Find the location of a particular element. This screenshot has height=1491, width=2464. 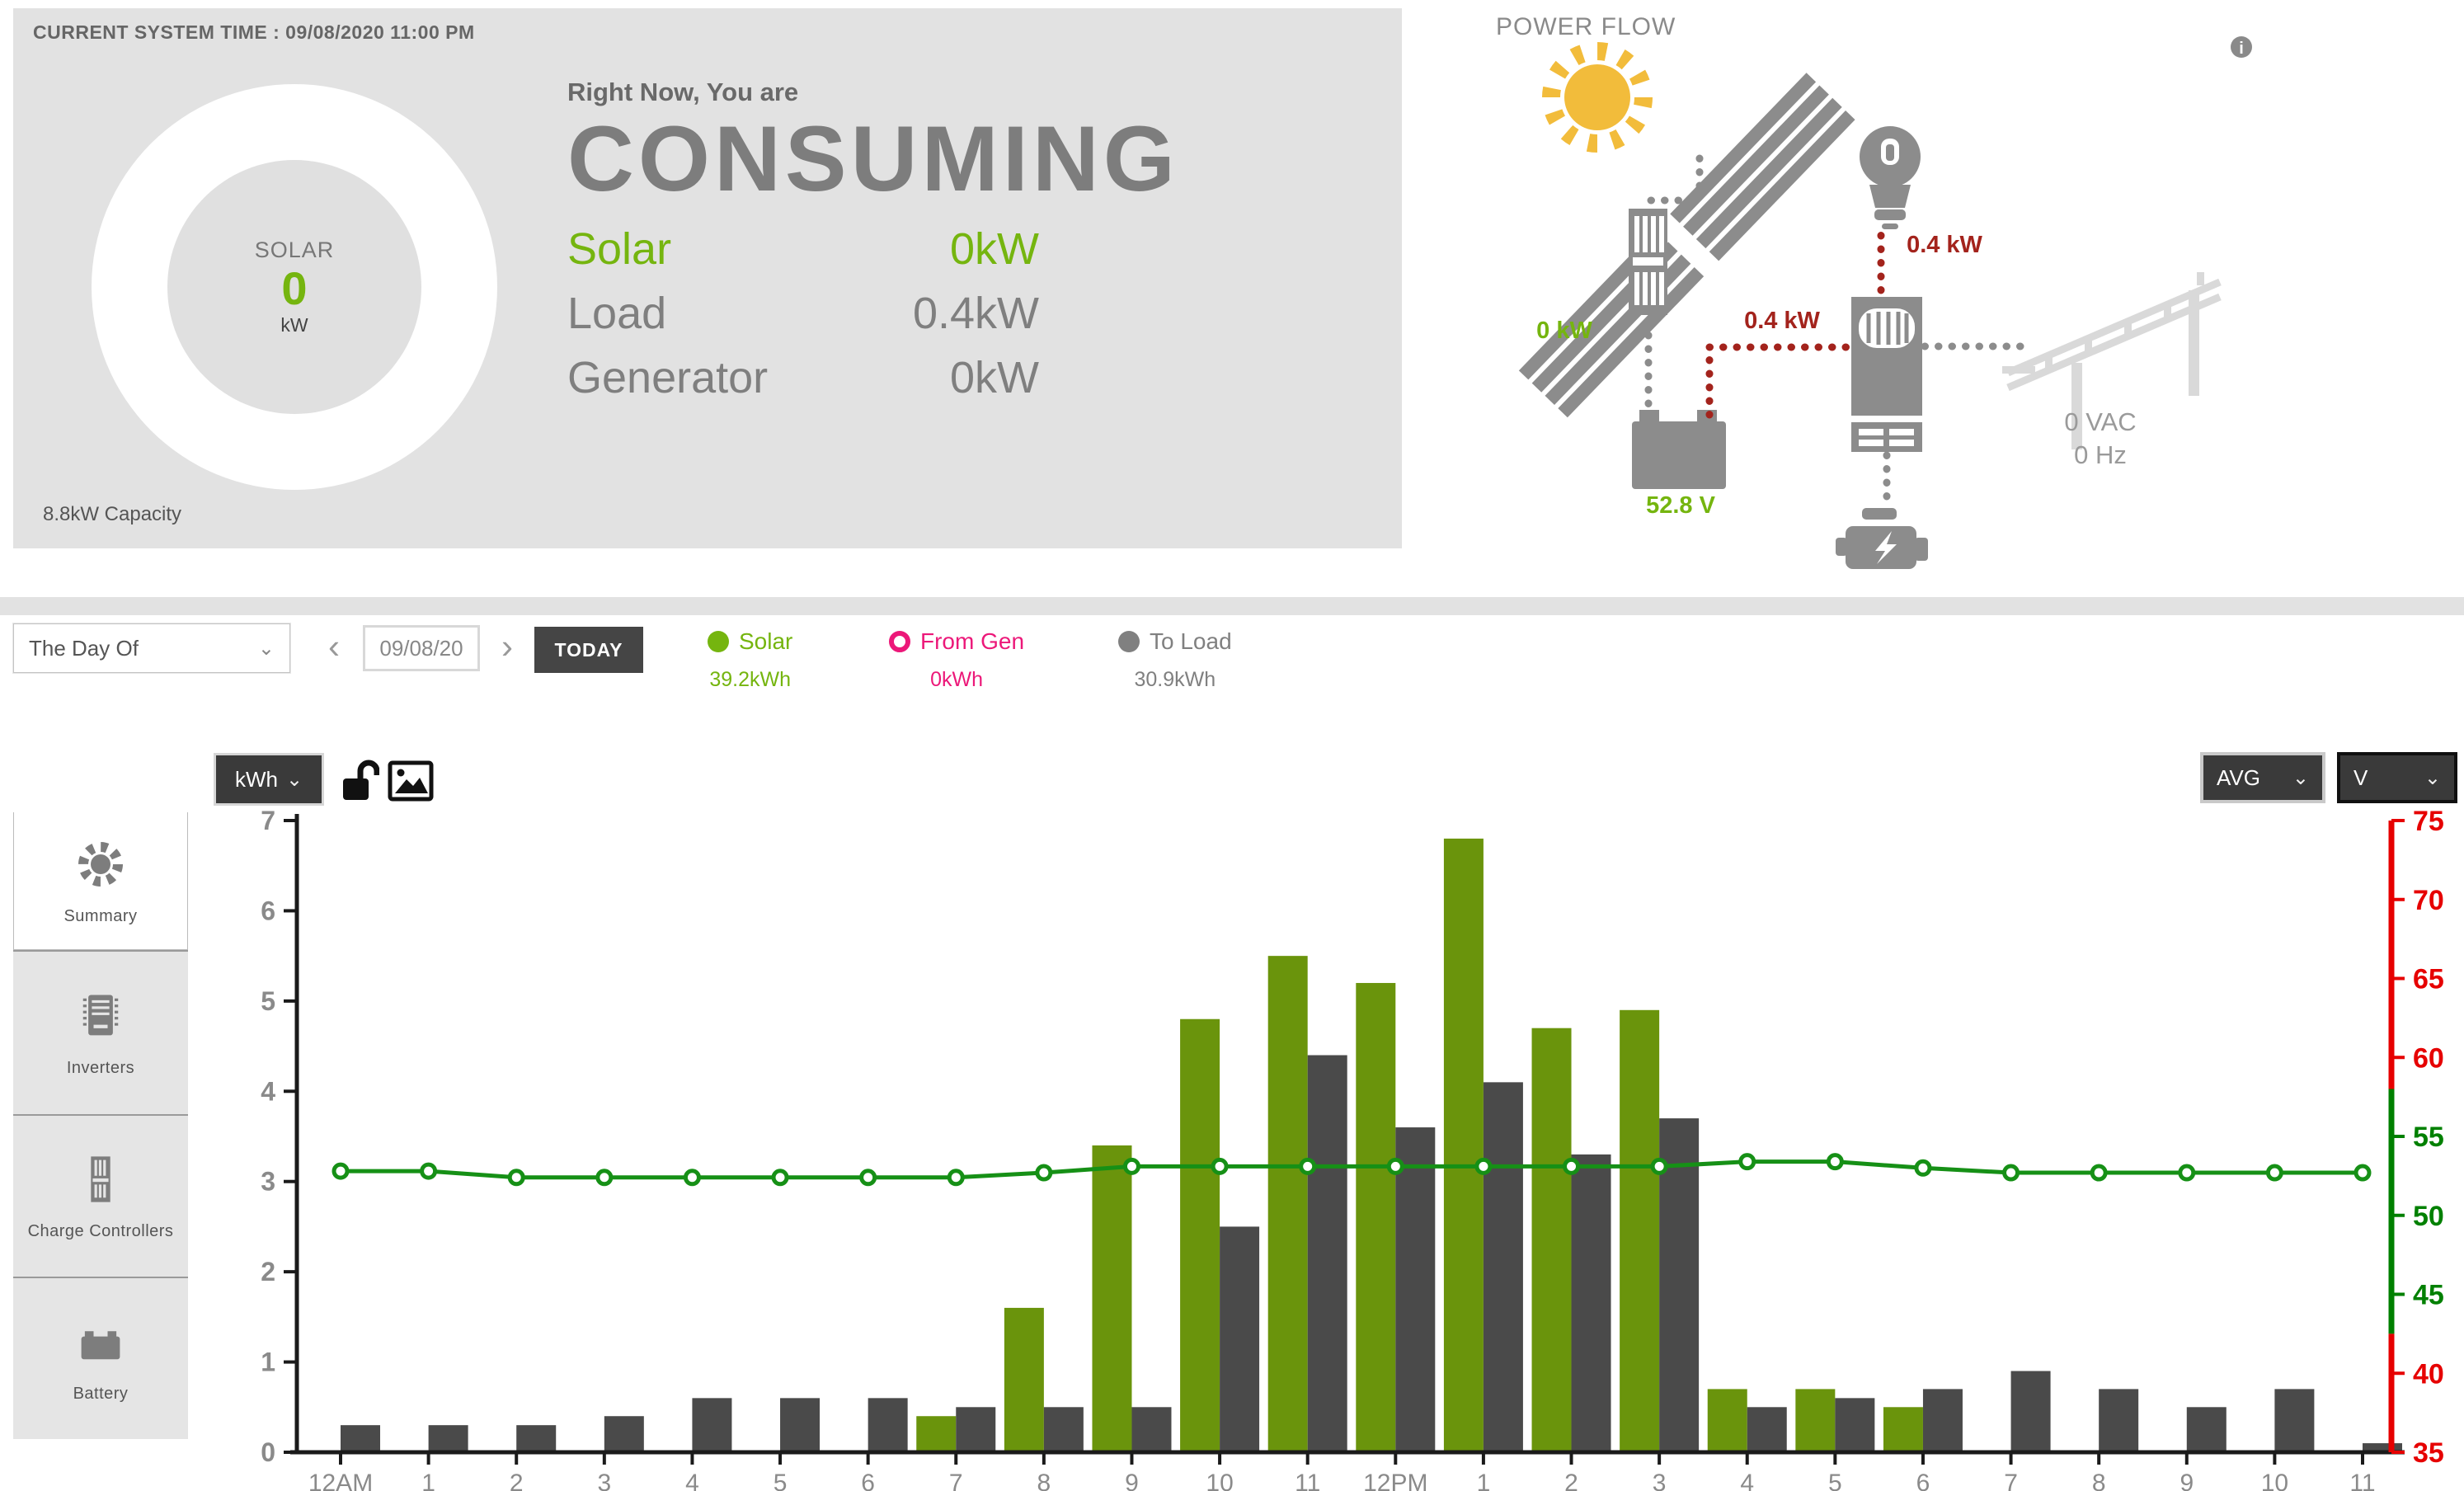

measure-select: V ⌄ is located at coordinates (2397, 777).